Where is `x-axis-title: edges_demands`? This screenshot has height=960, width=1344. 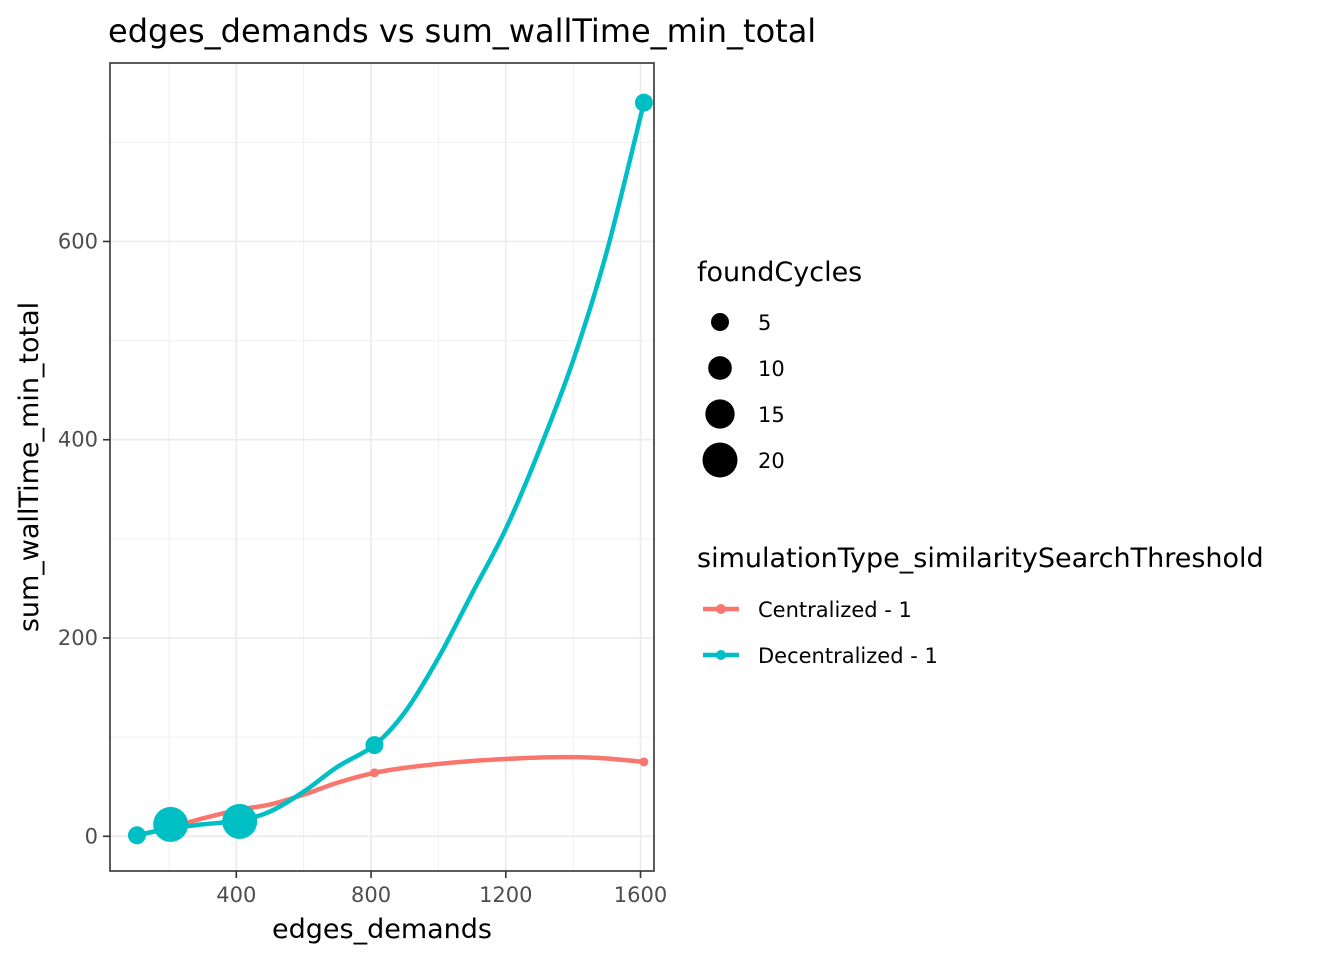 x-axis-title: edges_demands is located at coordinates (382, 929).